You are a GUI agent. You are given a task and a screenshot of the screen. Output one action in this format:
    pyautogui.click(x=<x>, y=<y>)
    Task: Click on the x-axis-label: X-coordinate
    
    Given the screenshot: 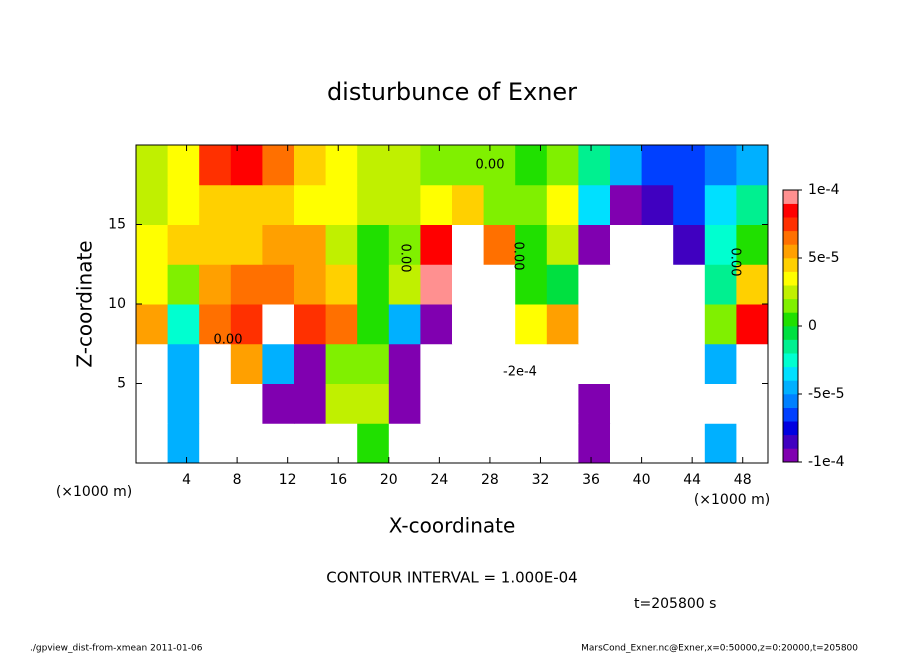 What is the action you would take?
    pyautogui.click(x=452, y=526)
    